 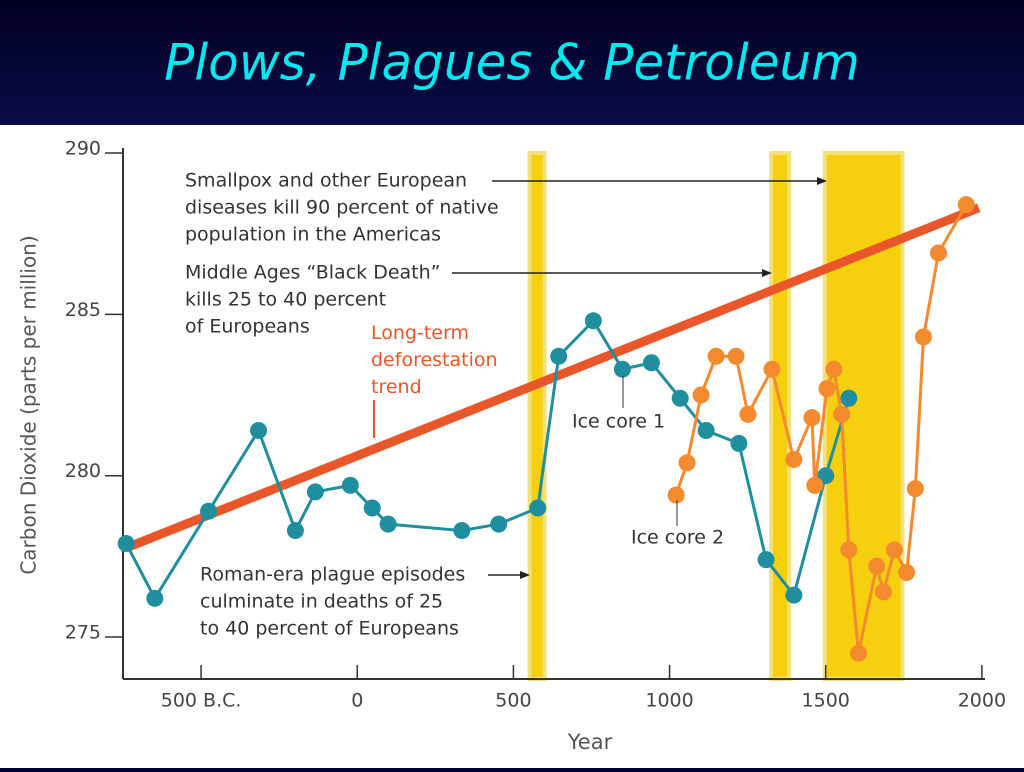 What do you see at coordinates (982, 701) in the screenshot?
I see `x-tick-label: 2000` at bounding box center [982, 701].